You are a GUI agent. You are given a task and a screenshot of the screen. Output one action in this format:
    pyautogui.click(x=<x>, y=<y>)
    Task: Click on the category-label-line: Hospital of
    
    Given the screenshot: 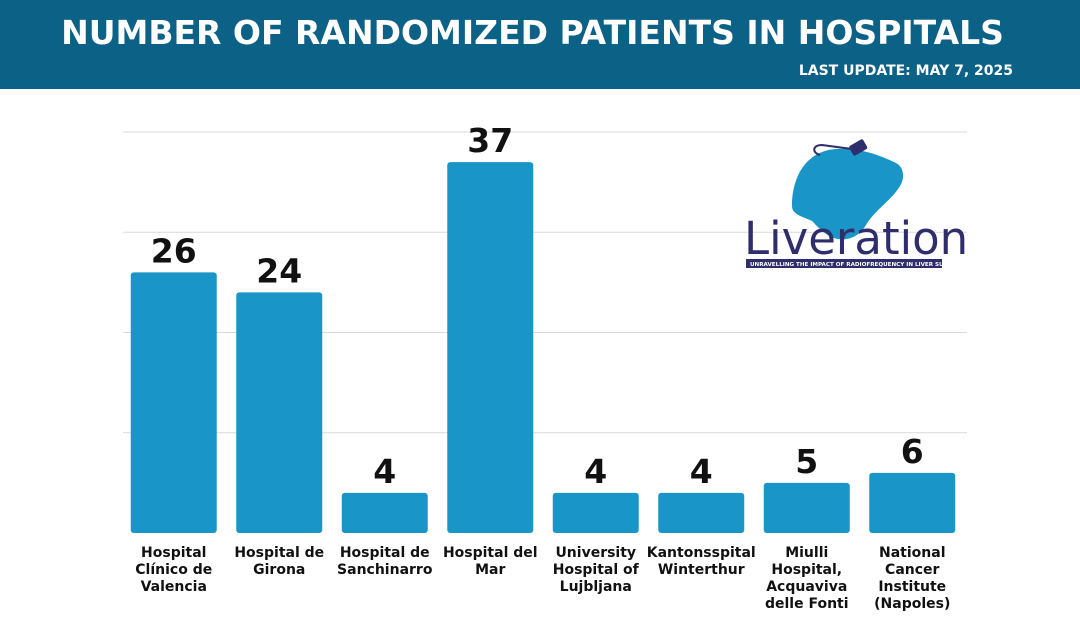 What is the action you would take?
    pyautogui.click(x=596, y=570)
    